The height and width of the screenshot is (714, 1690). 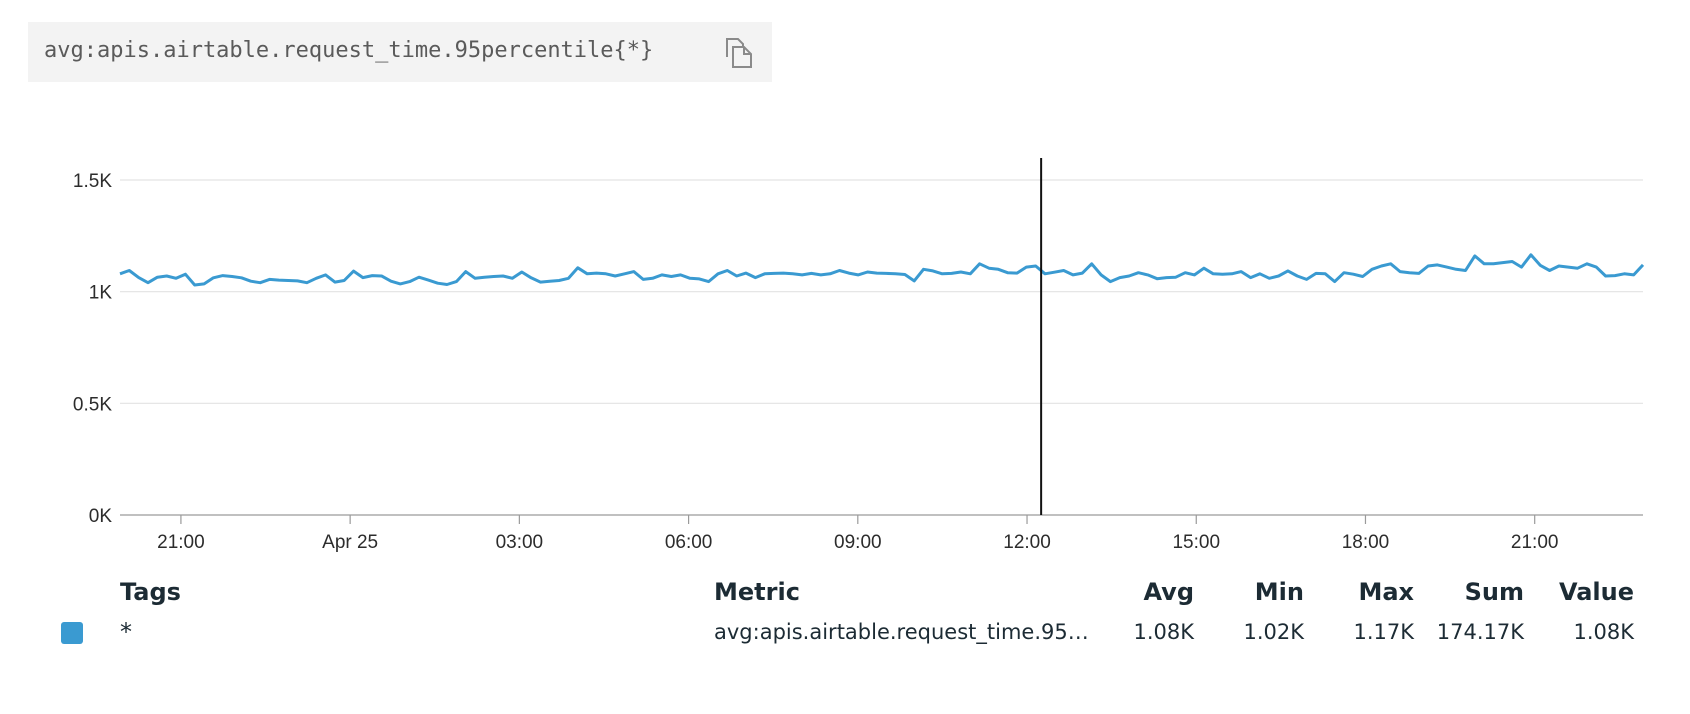 I want to click on x-tick-label: 12:00, so click(x=1027, y=542).